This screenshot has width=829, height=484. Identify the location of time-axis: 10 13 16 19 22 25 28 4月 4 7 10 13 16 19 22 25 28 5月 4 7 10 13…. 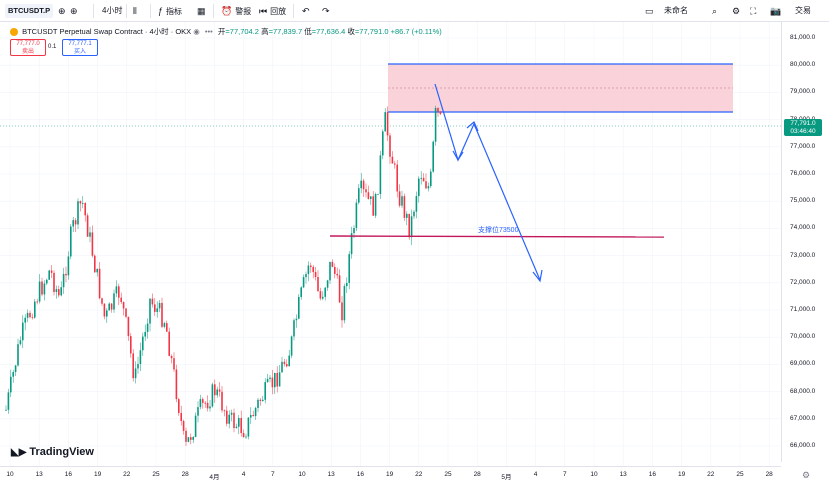
(390, 475).